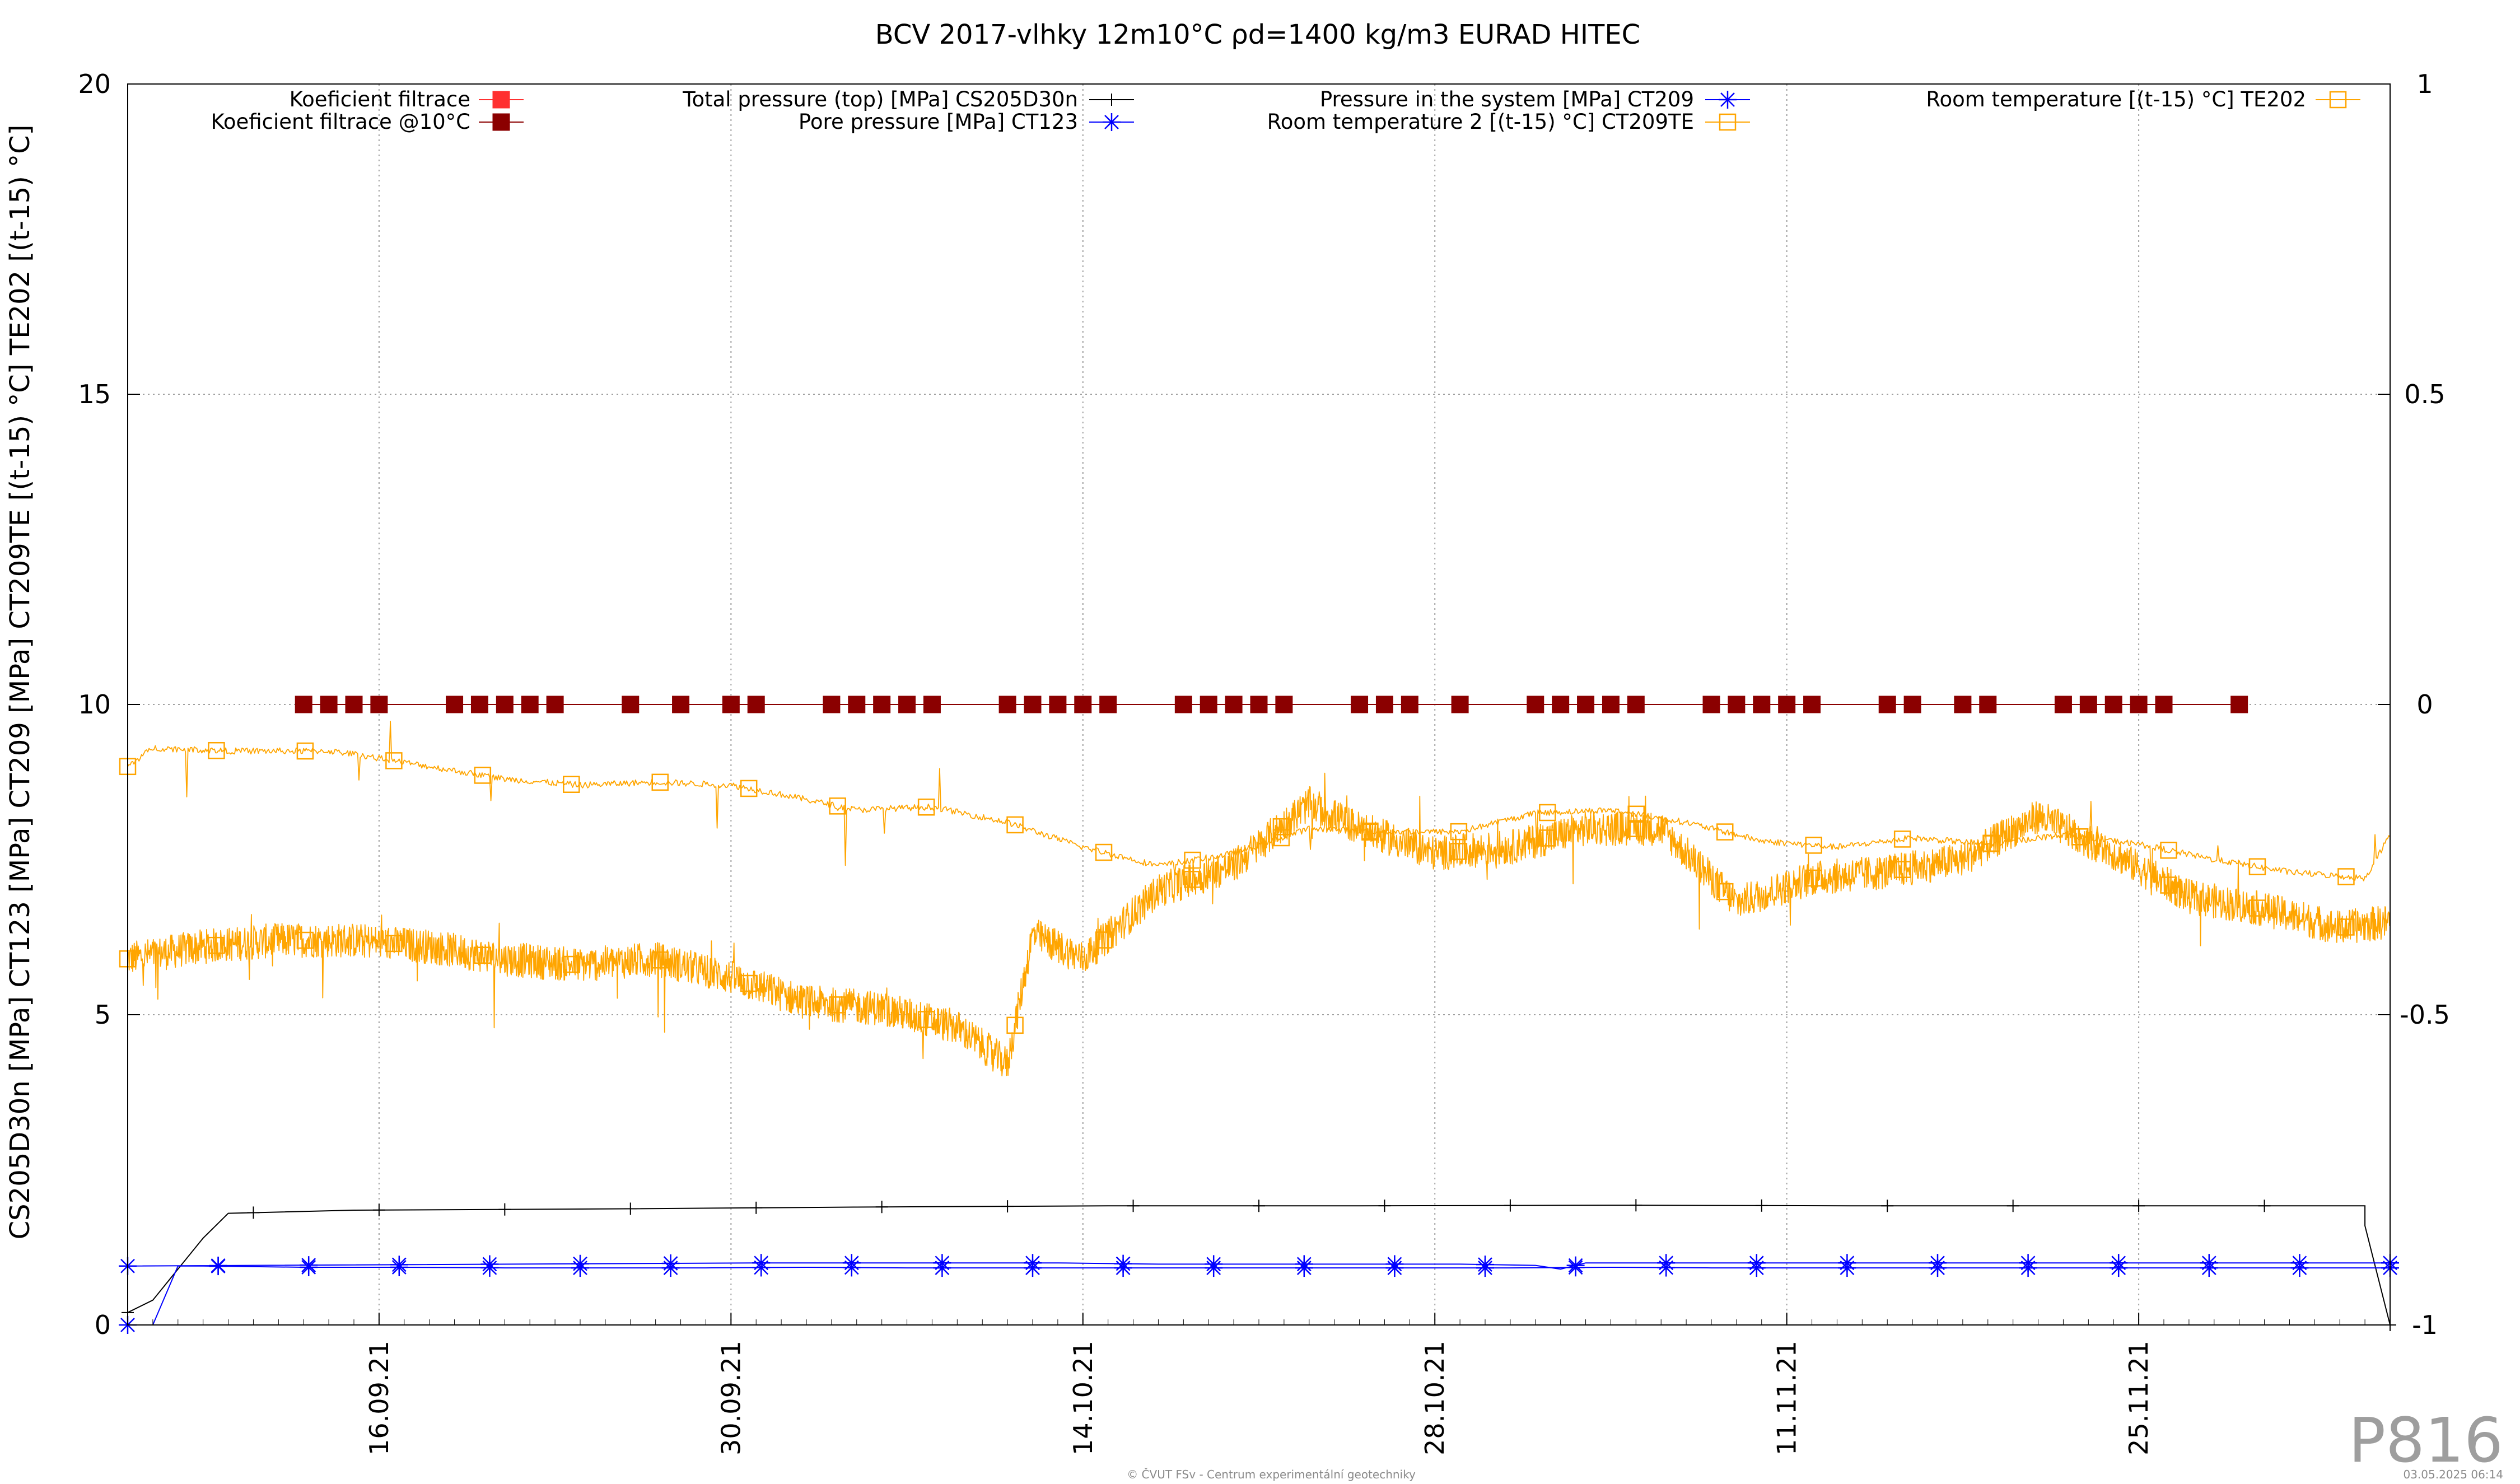 The image size is (2520, 1484). I want to click on legend-item: Total pressure (top) [MPa] CS205D30n, so click(908, 99).